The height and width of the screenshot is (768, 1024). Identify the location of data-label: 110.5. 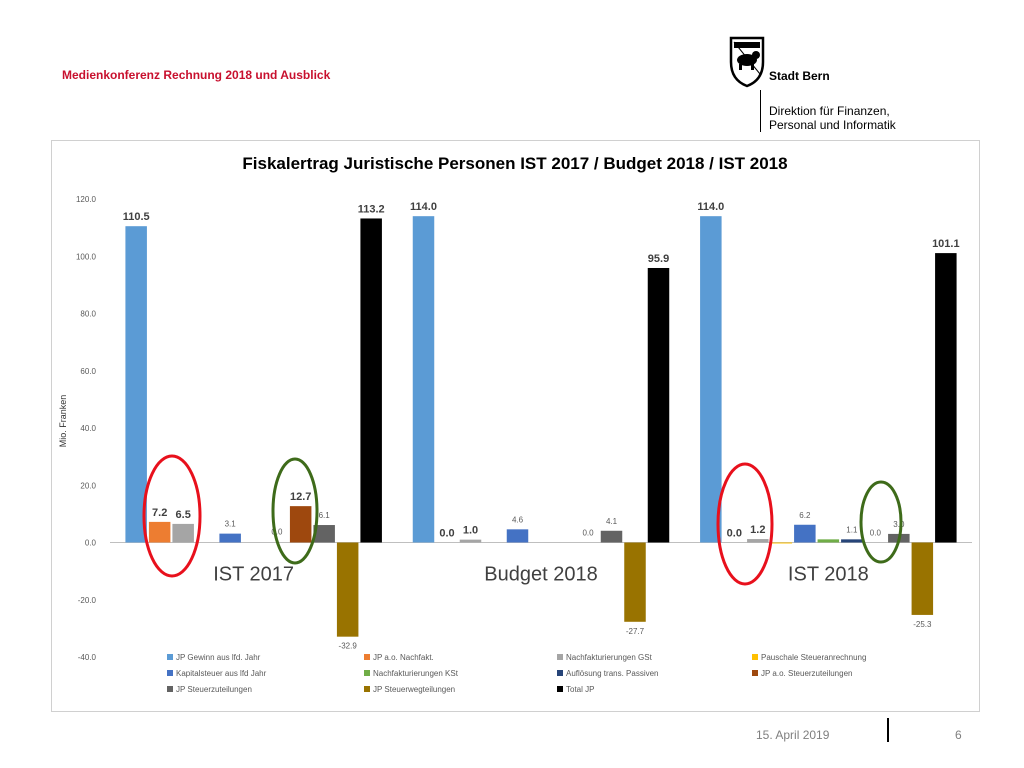
(136, 217).